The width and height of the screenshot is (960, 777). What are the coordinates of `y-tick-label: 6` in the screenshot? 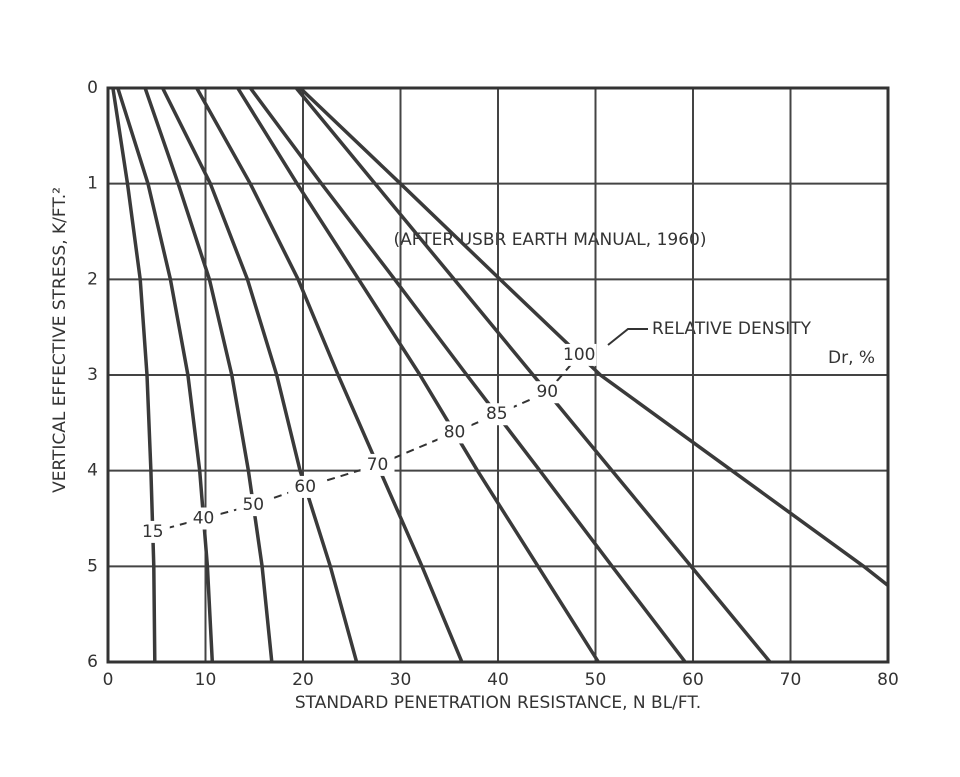 It's located at (92, 662).